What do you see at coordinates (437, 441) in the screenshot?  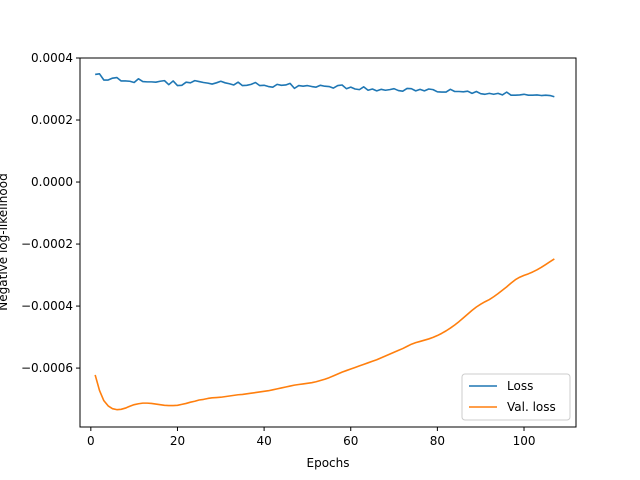 I see `x-tick-label: 80` at bounding box center [437, 441].